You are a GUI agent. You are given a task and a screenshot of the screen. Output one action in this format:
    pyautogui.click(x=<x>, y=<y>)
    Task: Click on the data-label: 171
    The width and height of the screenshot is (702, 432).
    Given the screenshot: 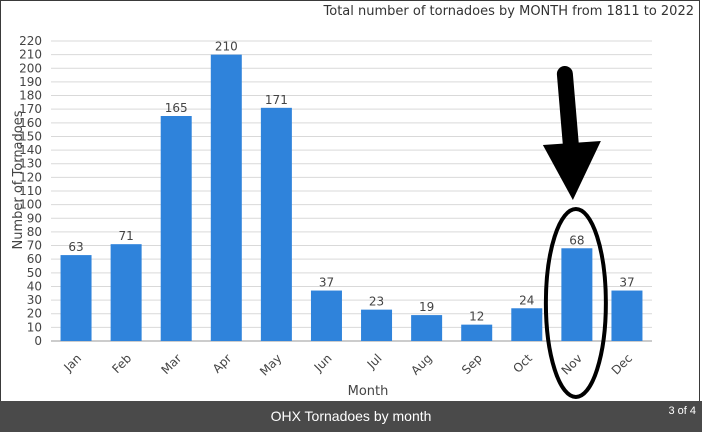 What is the action you would take?
    pyautogui.click(x=276, y=100)
    